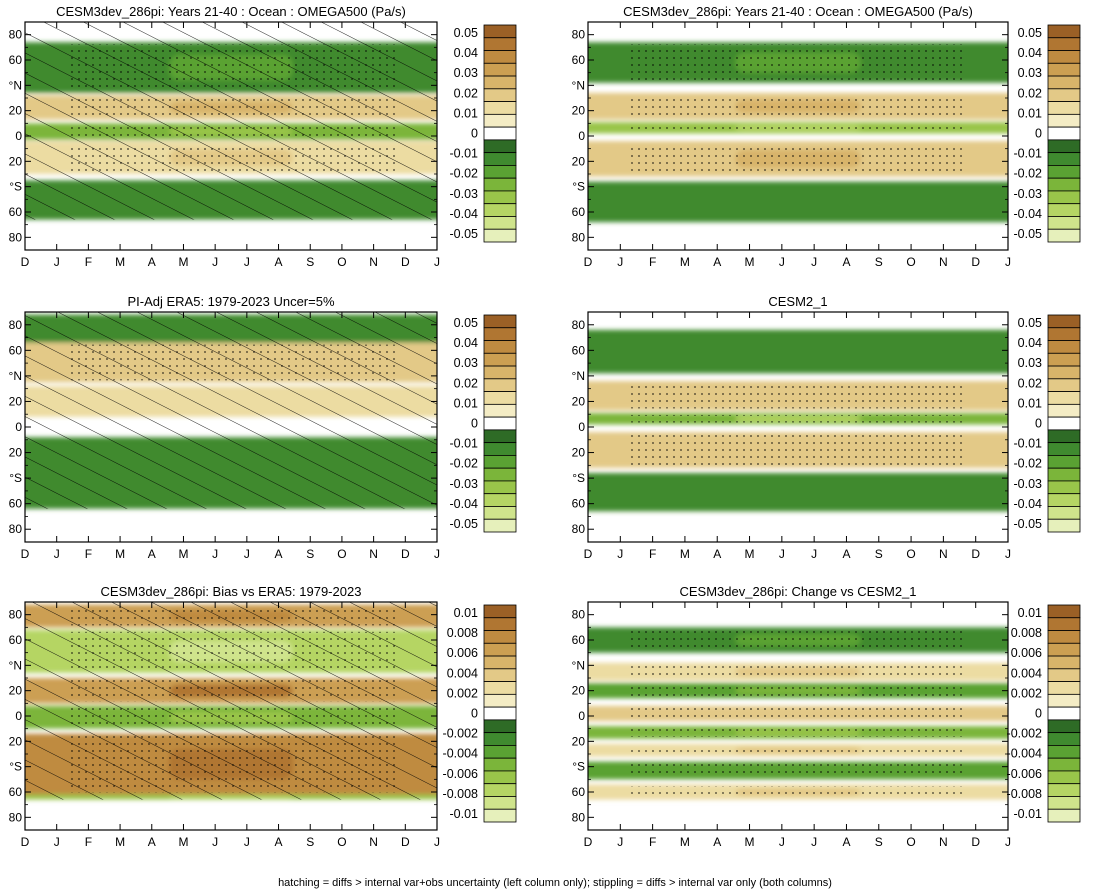  I want to click on colorbar-label: 0.008, so click(462, 633).